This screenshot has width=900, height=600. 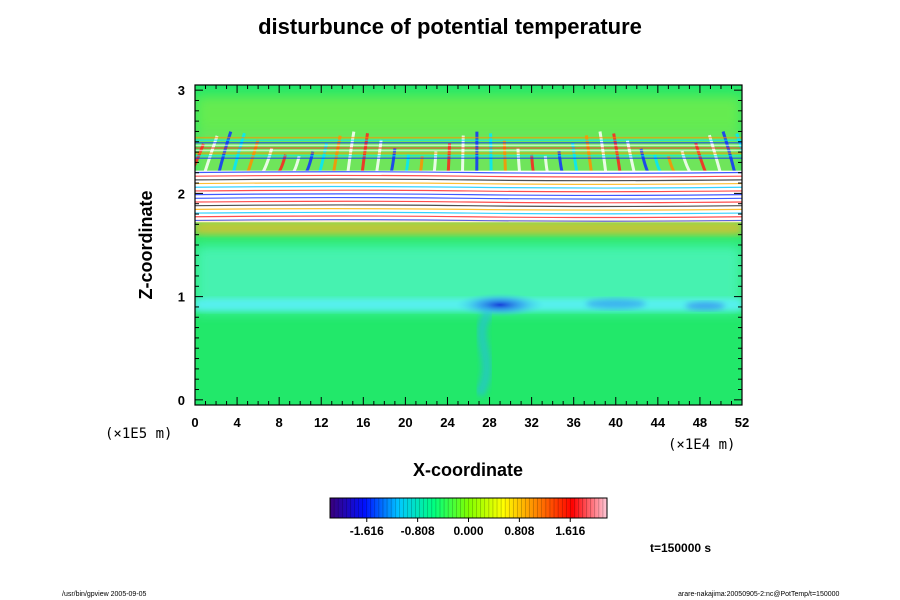 What do you see at coordinates (468, 531) in the screenshot?
I see `colorbar-tick-label: 0.000` at bounding box center [468, 531].